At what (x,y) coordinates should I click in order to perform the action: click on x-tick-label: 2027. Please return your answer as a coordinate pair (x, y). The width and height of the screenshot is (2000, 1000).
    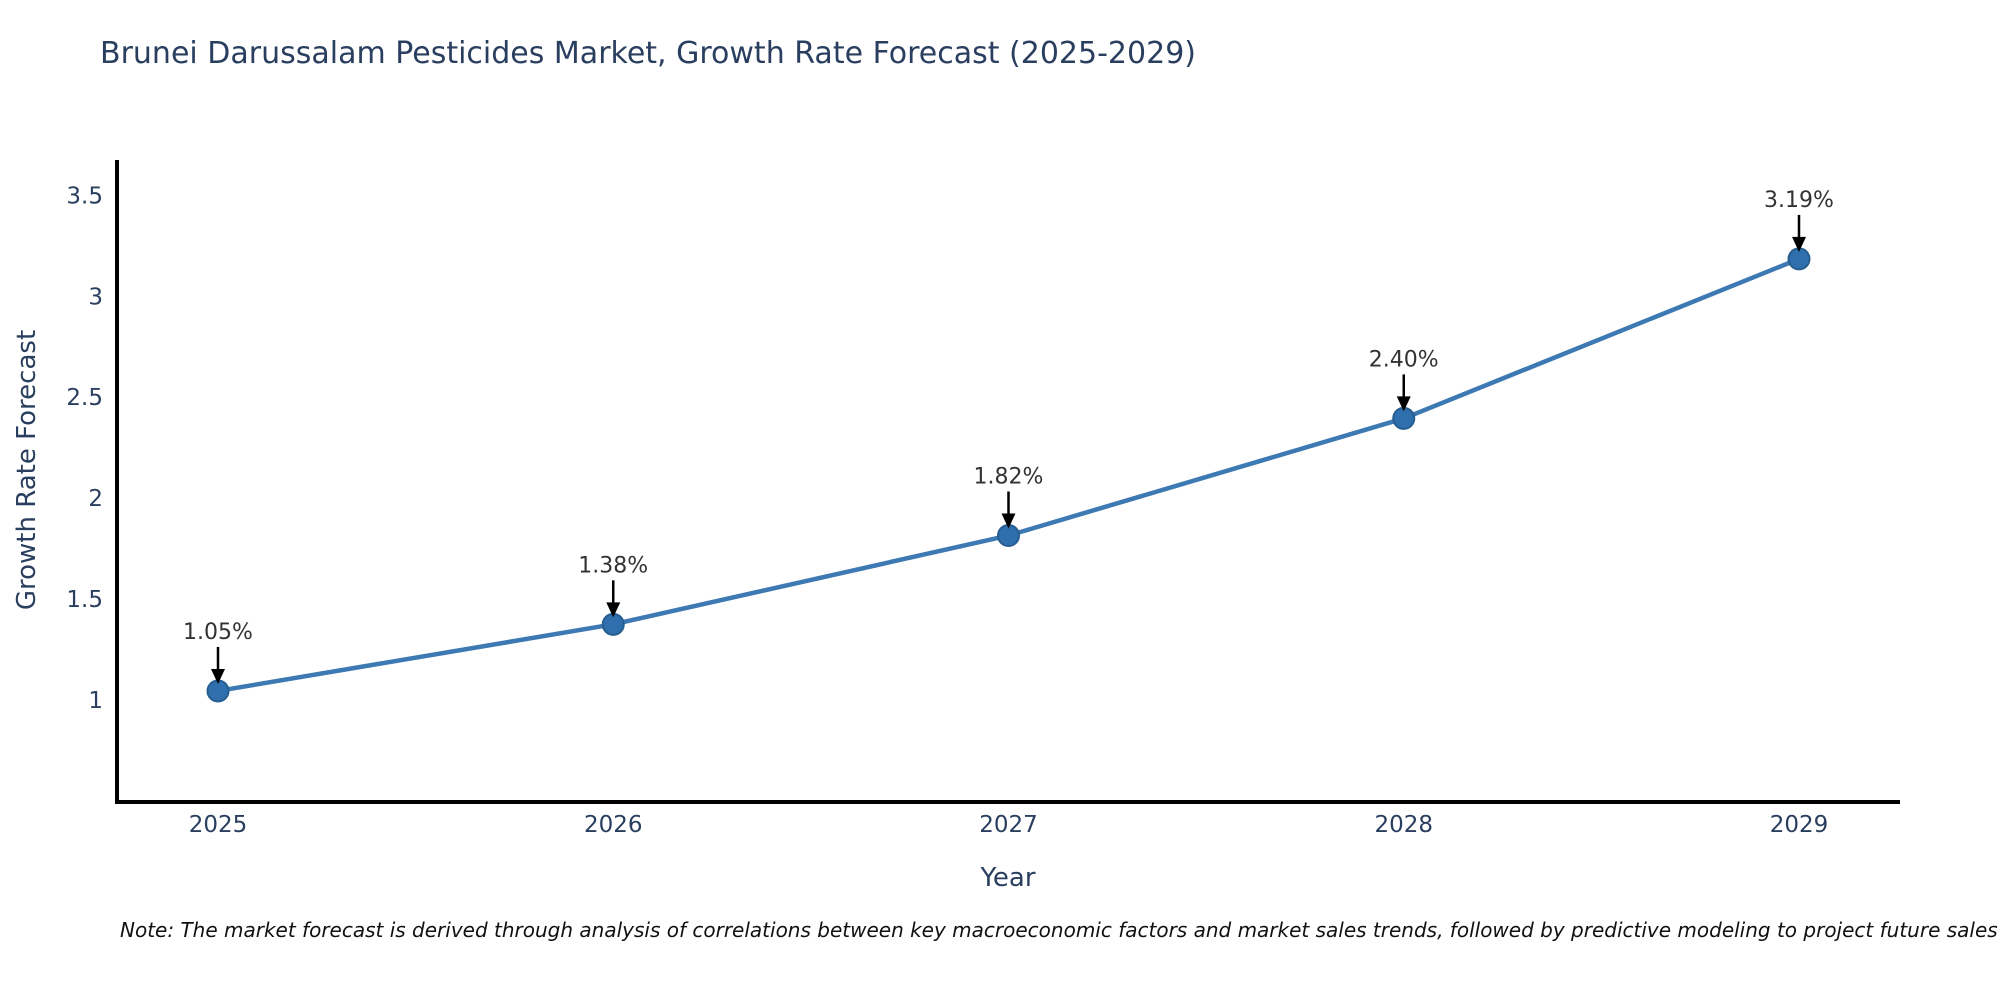
    Looking at the image, I should click on (1008, 825).